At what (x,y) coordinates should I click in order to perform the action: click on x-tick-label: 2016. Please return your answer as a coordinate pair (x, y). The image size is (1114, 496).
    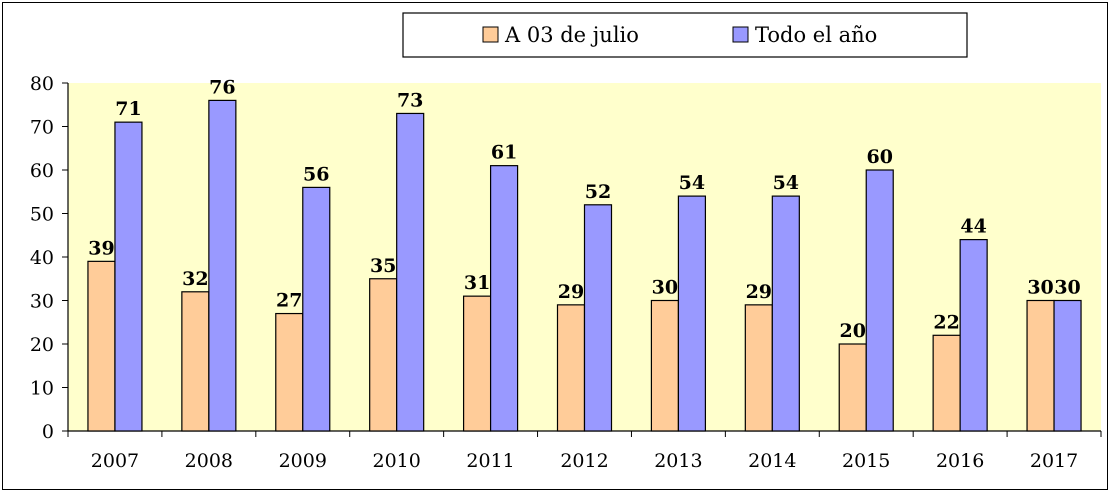
    Looking at the image, I should click on (960, 461).